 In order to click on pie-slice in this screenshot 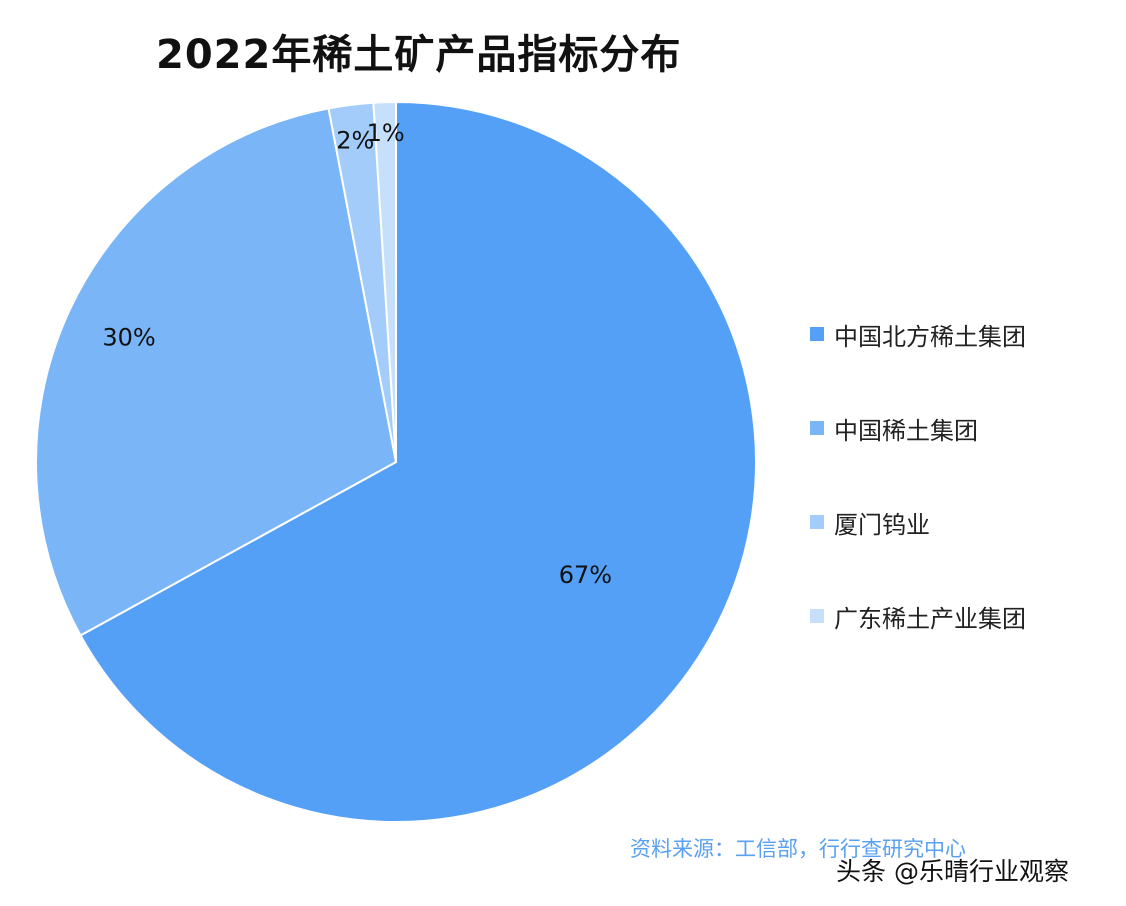, I will do `click(384, 281)`.